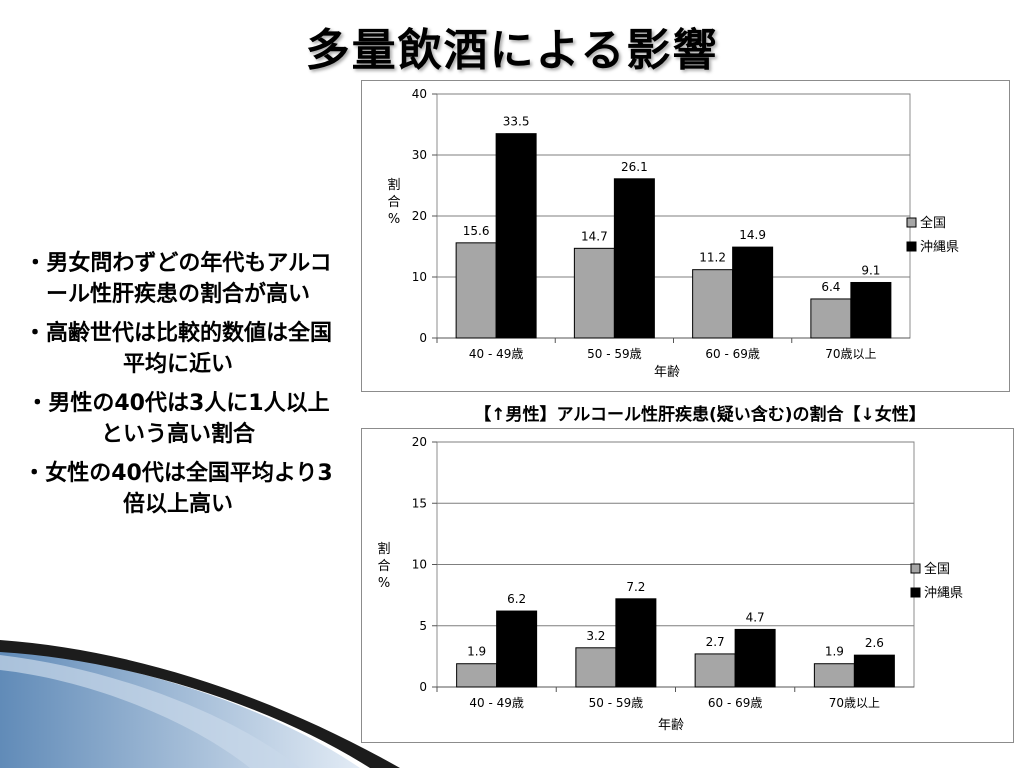 The width and height of the screenshot is (1024, 768). What do you see at coordinates (911, 222) in the screenshot?
I see `male-legend-swatch-national` at bounding box center [911, 222].